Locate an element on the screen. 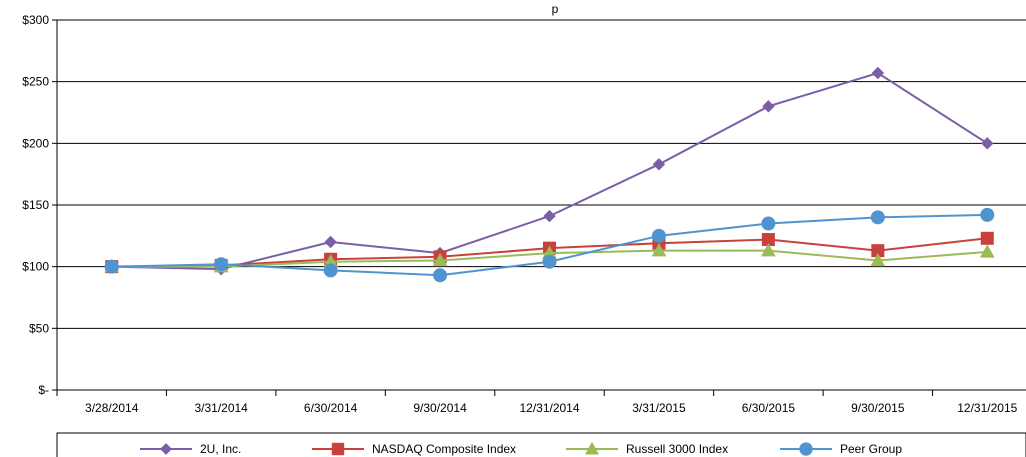 The height and width of the screenshot is (457, 1026). legend-item: Peer Group is located at coordinates (841, 449).